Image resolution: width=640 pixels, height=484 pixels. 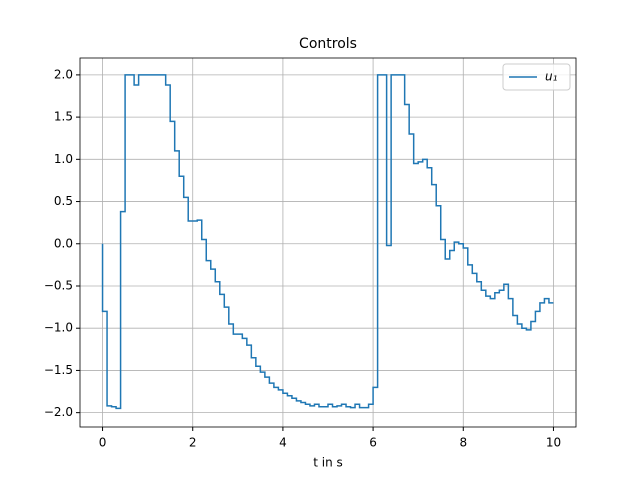 What do you see at coordinates (63, 201) in the screenshot?
I see `y-tick-label: 0.5` at bounding box center [63, 201].